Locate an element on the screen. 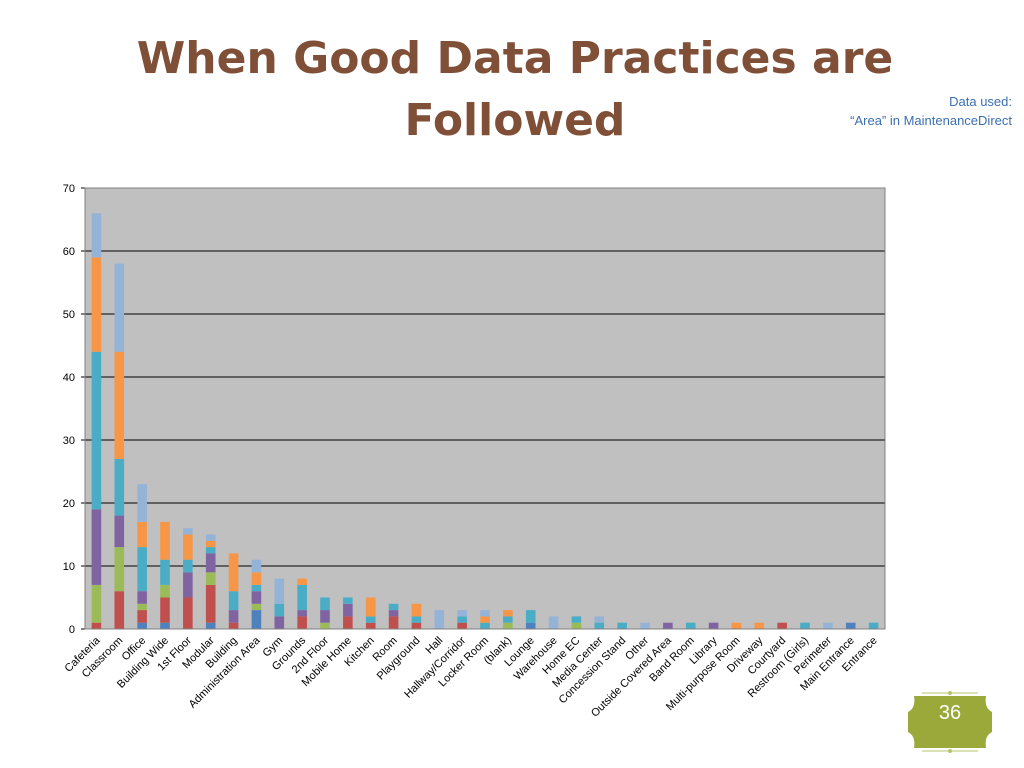 The height and width of the screenshot is (768, 1024). y-tick-labels: 0 10 20 30 40 50 60 70 is located at coordinates (69, 409).